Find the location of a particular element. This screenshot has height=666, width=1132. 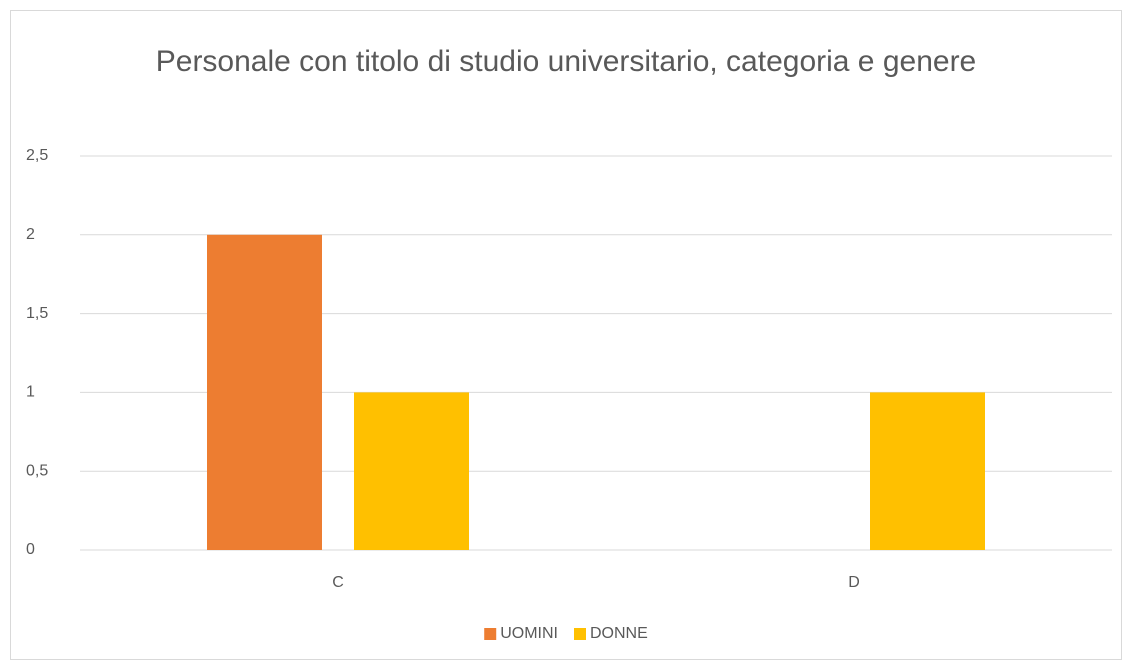

y-tick-label: 0,5 is located at coordinates (37, 470).